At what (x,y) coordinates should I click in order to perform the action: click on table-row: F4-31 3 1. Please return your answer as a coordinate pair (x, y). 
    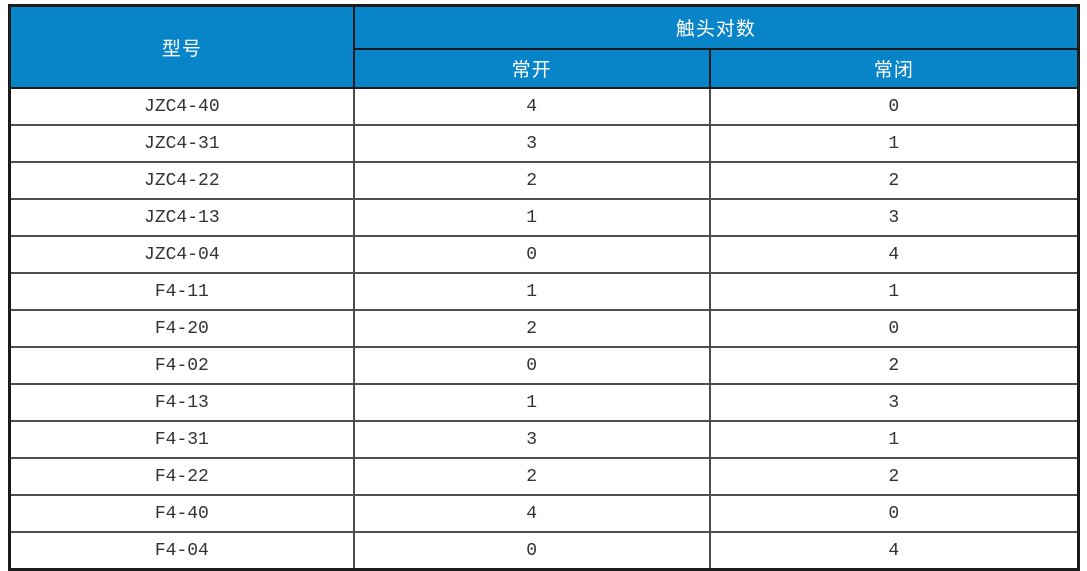
    Looking at the image, I should click on (544, 439).